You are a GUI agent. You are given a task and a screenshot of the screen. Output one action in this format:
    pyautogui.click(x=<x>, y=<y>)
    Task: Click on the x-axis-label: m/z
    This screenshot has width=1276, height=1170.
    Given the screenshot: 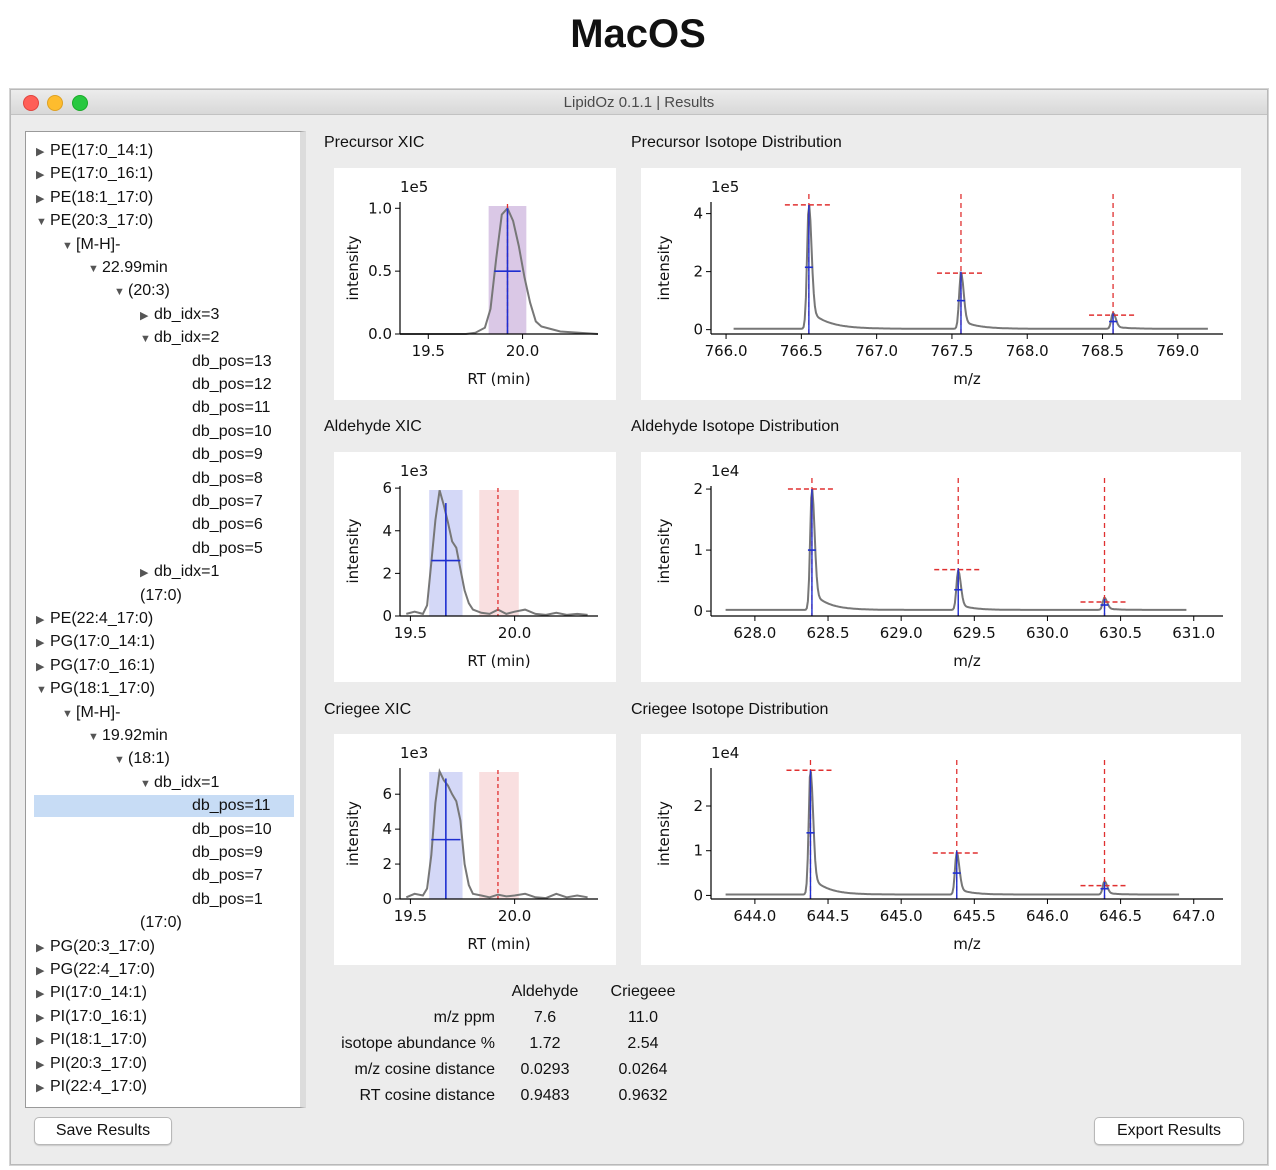 What is the action you would take?
    pyautogui.click(x=967, y=379)
    